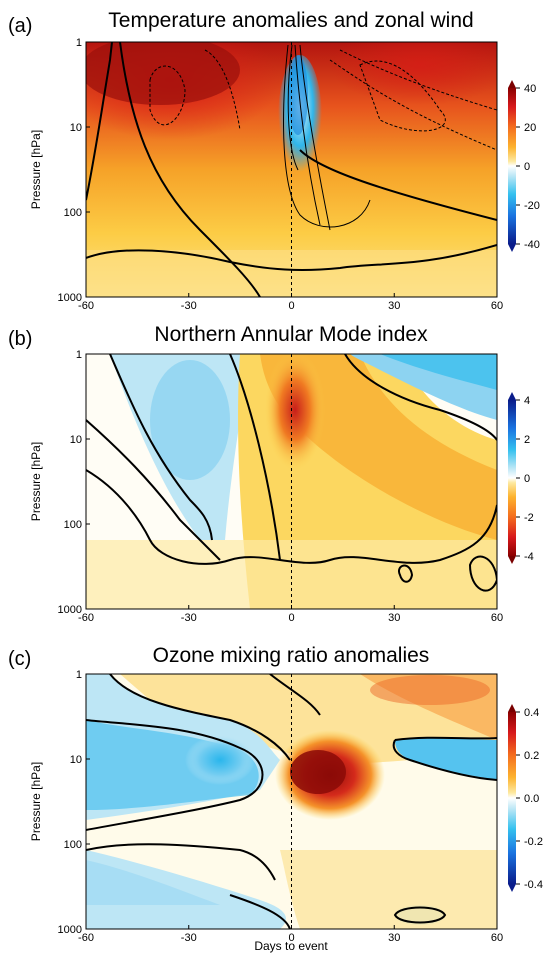 The width and height of the screenshot is (548, 957). What do you see at coordinates (527, 401) in the screenshot?
I see `colorbar-tick-label: 4` at bounding box center [527, 401].